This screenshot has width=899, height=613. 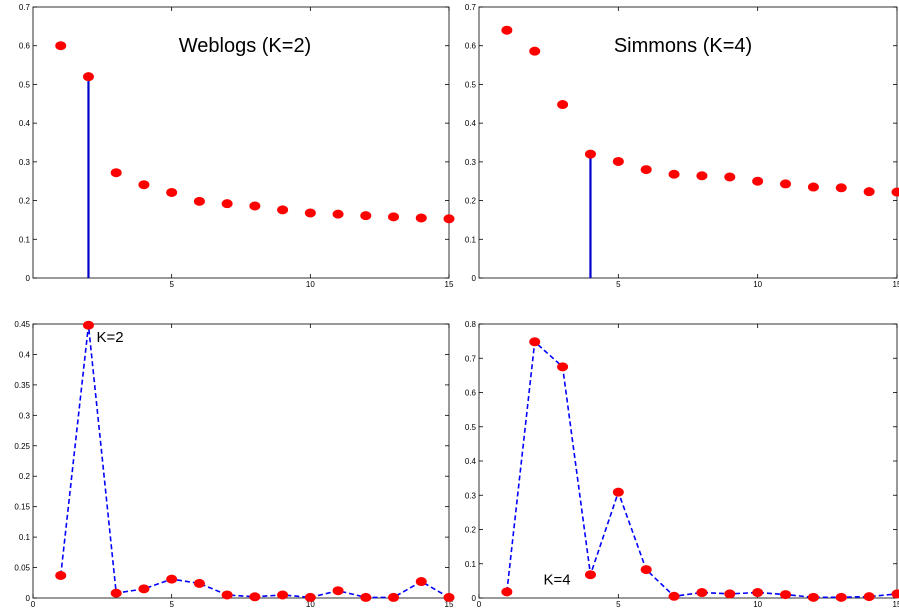 What do you see at coordinates (683, 46) in the screenshot?
I see `panel-title: Simmons (K=4)` at bounding box center [683, 46].